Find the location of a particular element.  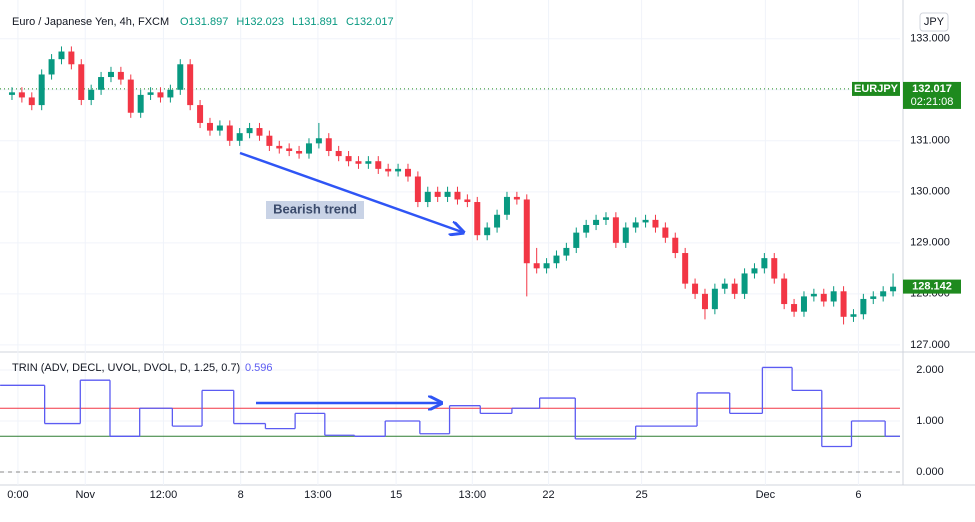

ohlc-value: H132.023 is located at coordinates (260, 22).